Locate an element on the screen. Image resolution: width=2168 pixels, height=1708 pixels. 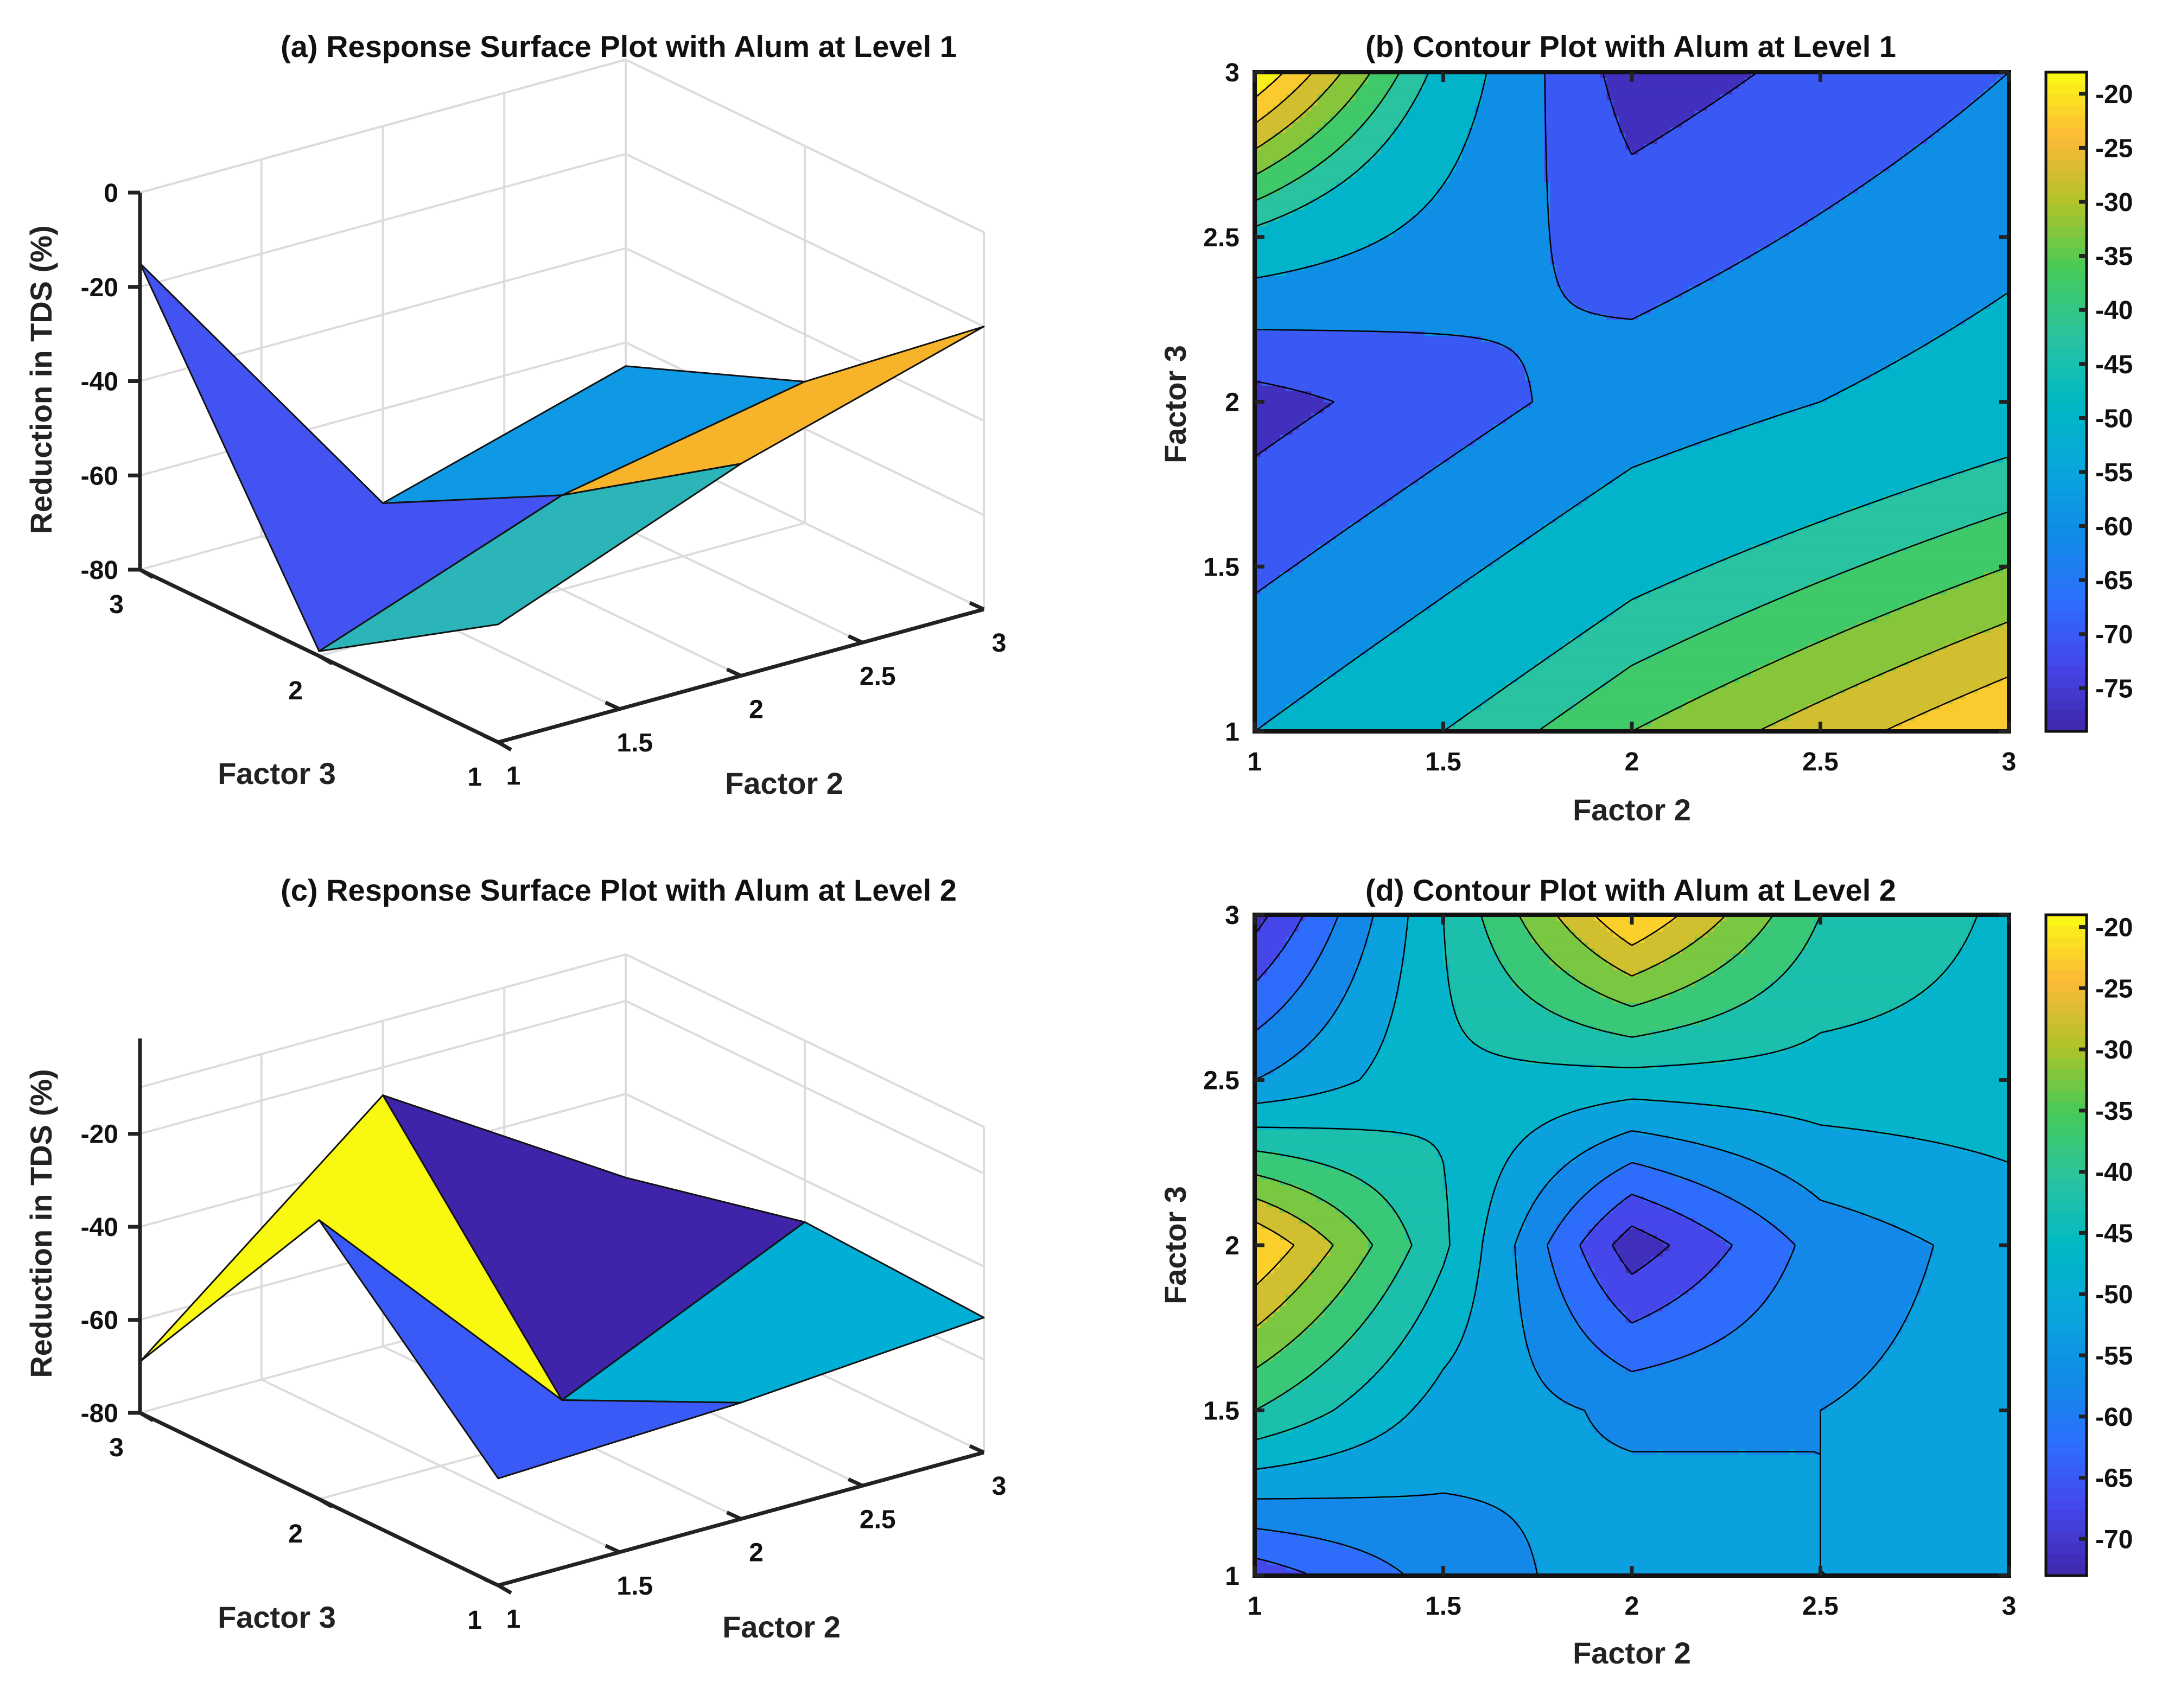
b-colorbar-label: -50 is located at coordinates (2114, 418).